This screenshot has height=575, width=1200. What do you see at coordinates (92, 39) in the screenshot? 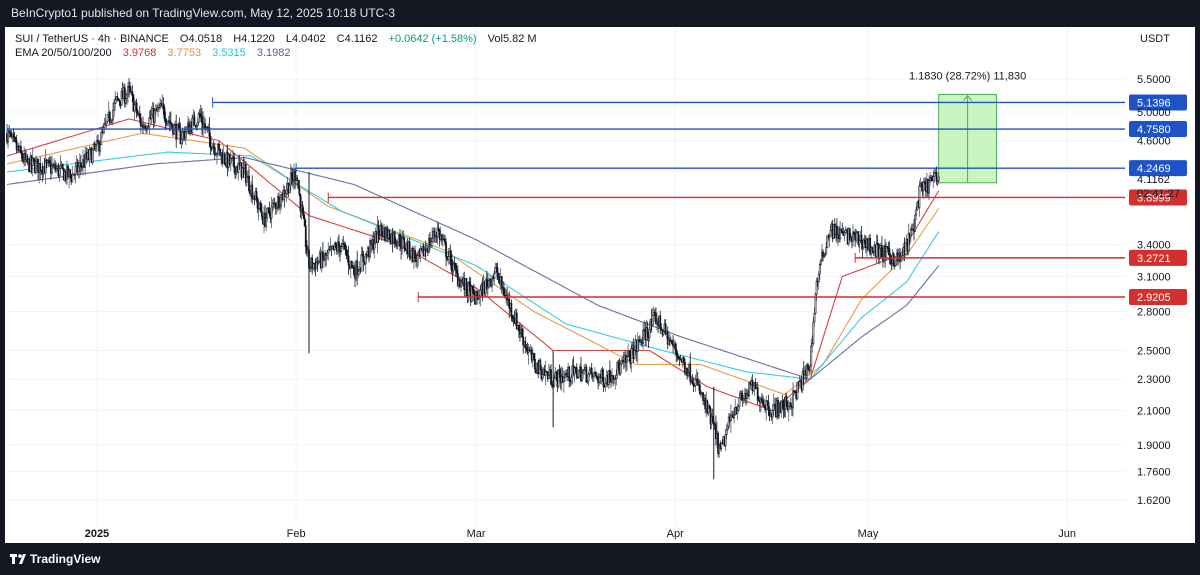
I see `symbol-label: SUI / TetherUS · 4h · BINANCE` at bounding box center [92, 39].